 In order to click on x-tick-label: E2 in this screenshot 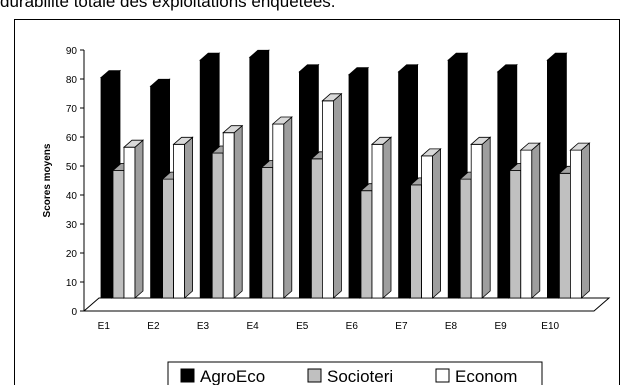, I will do `click(153, 326)`.